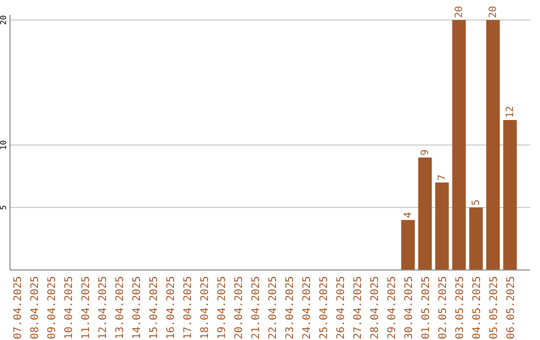 This screenshot has height=340, width=540. I want to click on x-tick-label: 17.04.2025, so click(188, 308).